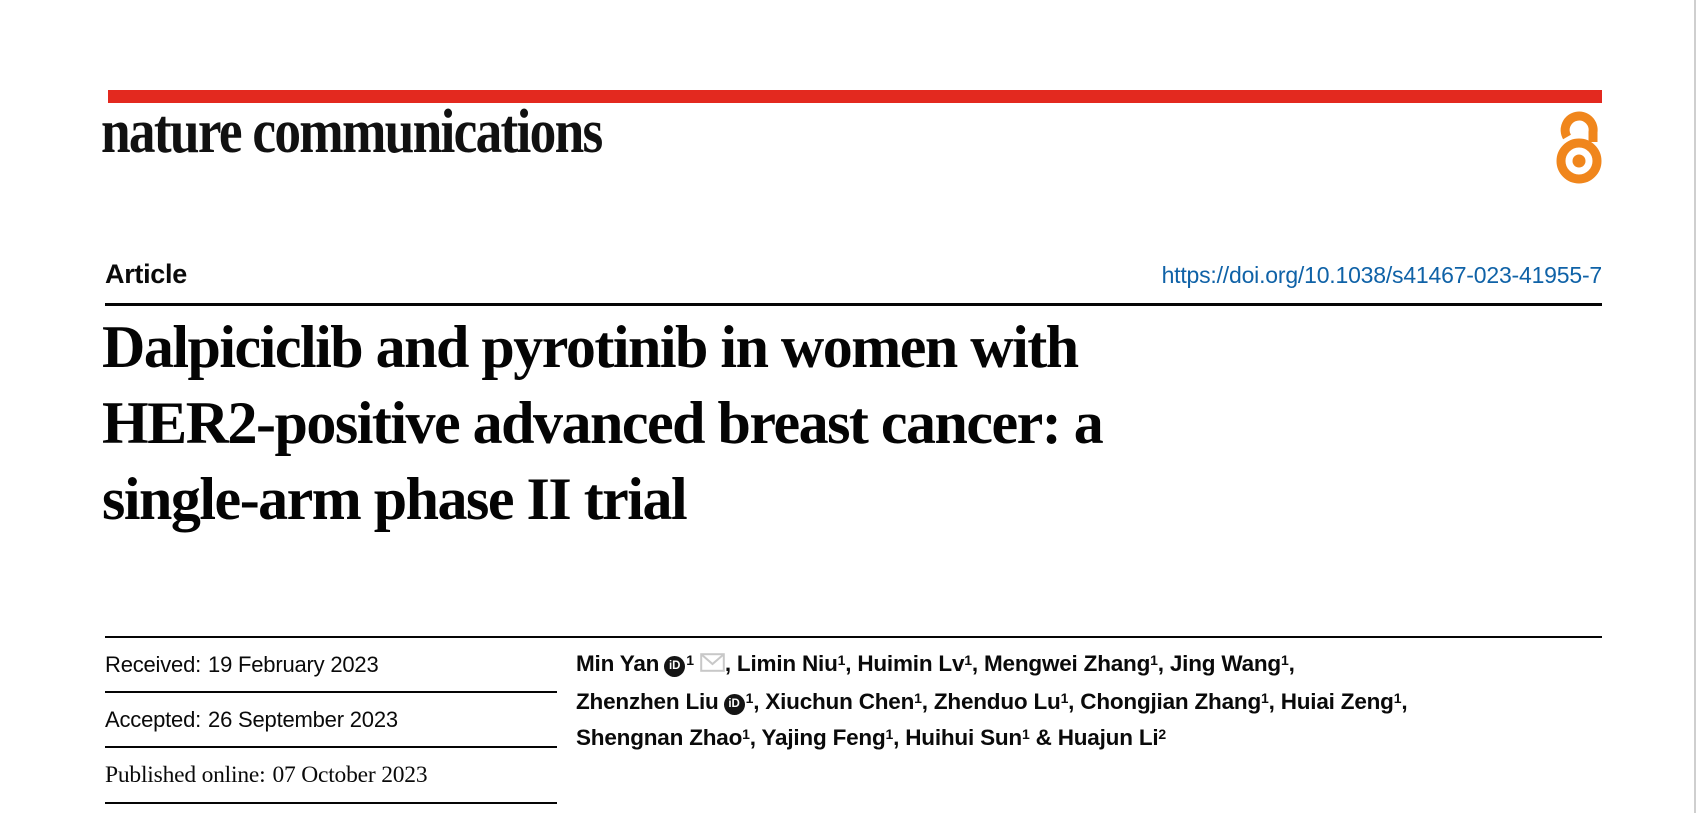 This screenshot has height=813, width=1701. I want to click on received-date-row: Received: 19 February 2023, so click(331, 665).